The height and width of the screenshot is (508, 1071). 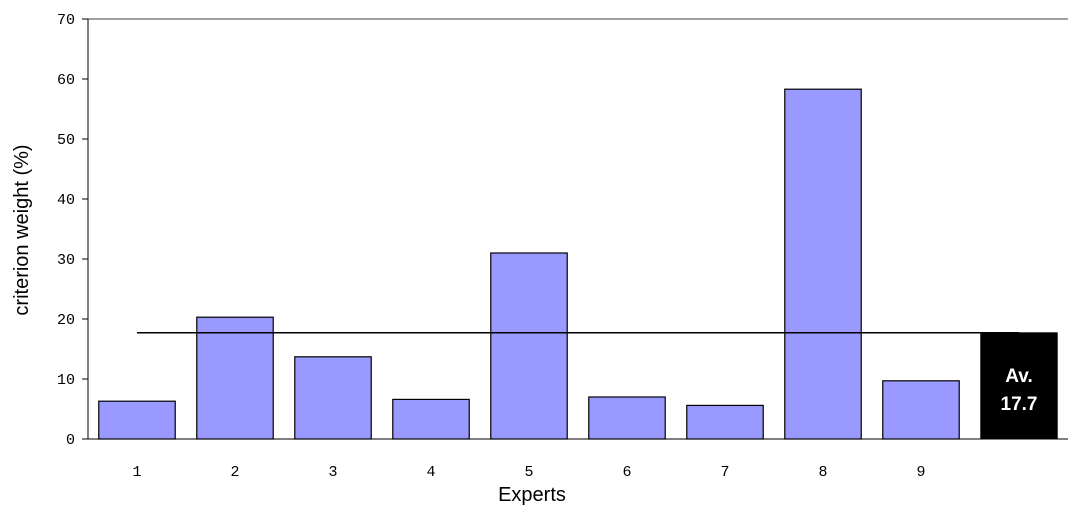 I want to click on y-tick-label: 20, so click(x=66, y=320).